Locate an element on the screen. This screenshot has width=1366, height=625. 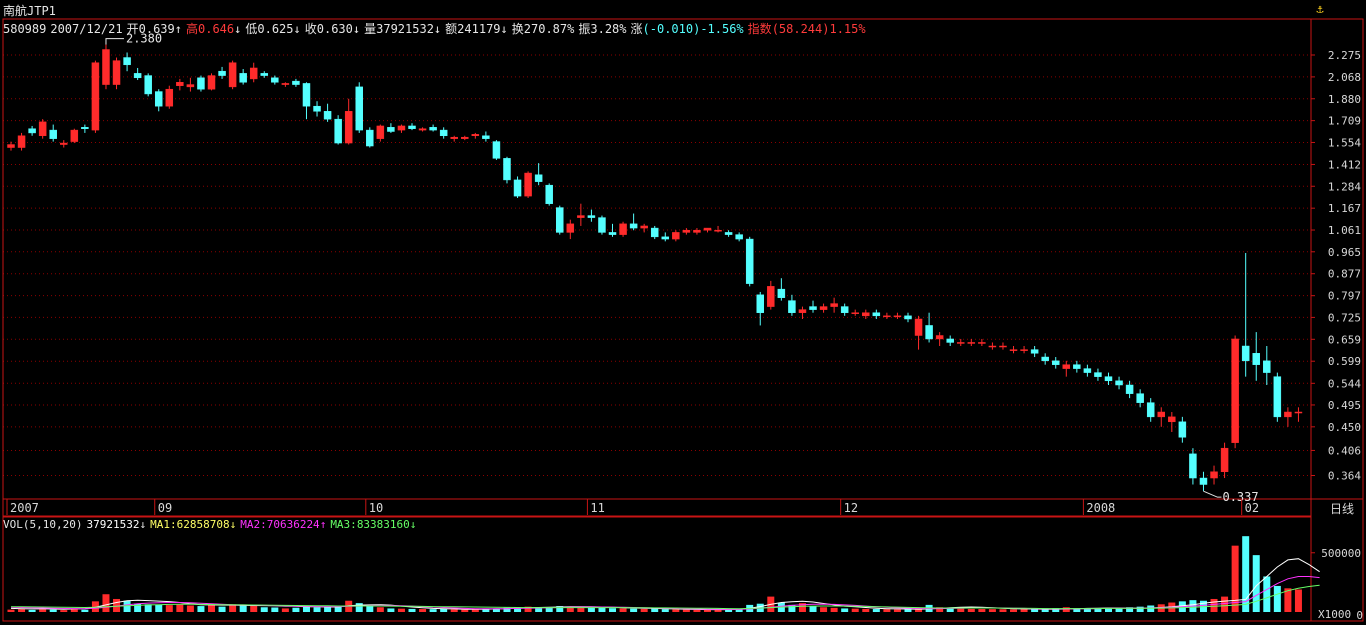
change-value: (-0.010)-1.56% is located at coordinates (693, 29).